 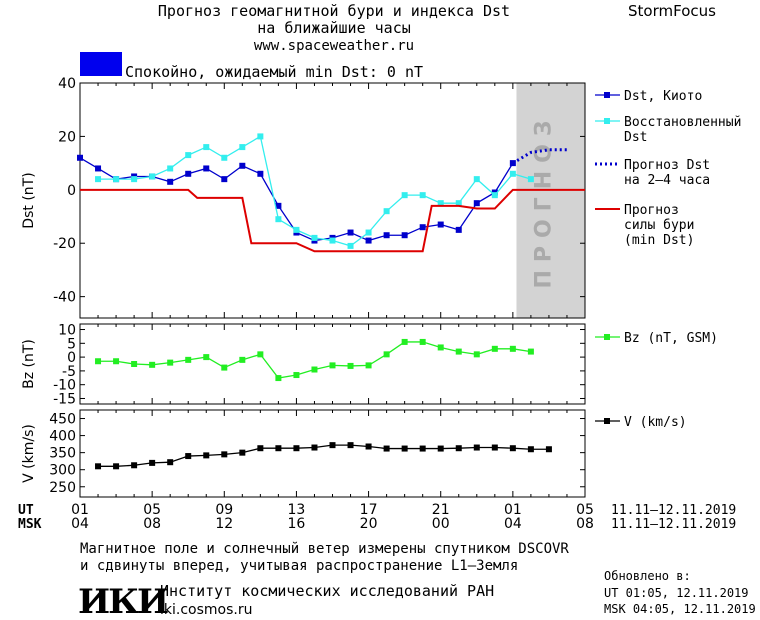 What do you see at coordinates (659, 225) in the screenshot?
I see `legend-entry: Прогноз силы бури (min Dst)` at bounding box center [659, 225].